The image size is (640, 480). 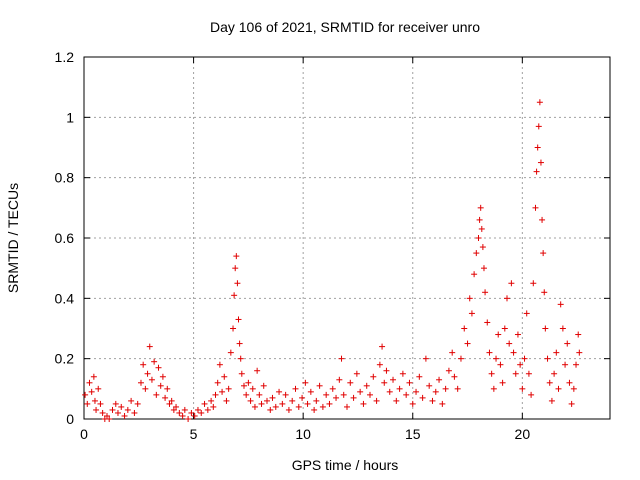 I want to click on y-tick-label: 0, so click(x=70, y=419).